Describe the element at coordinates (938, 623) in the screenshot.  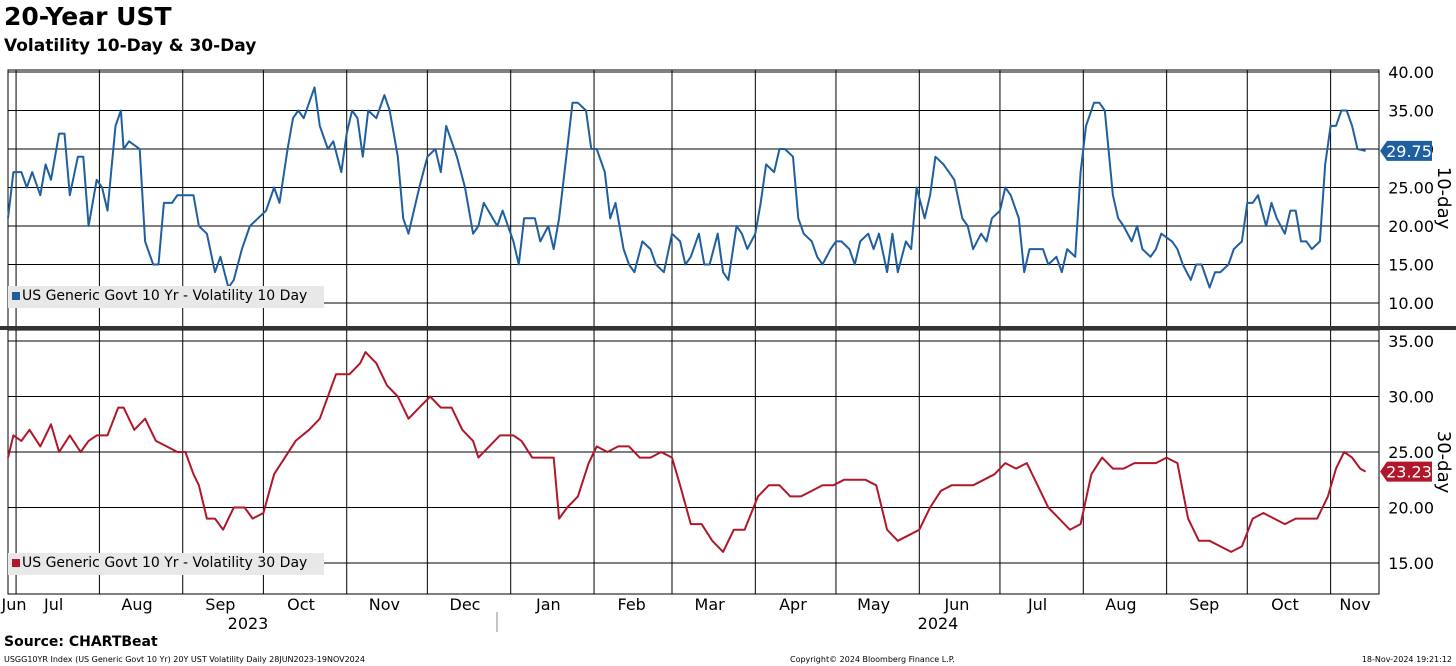
I see `x-year-label: 2024` at that location.